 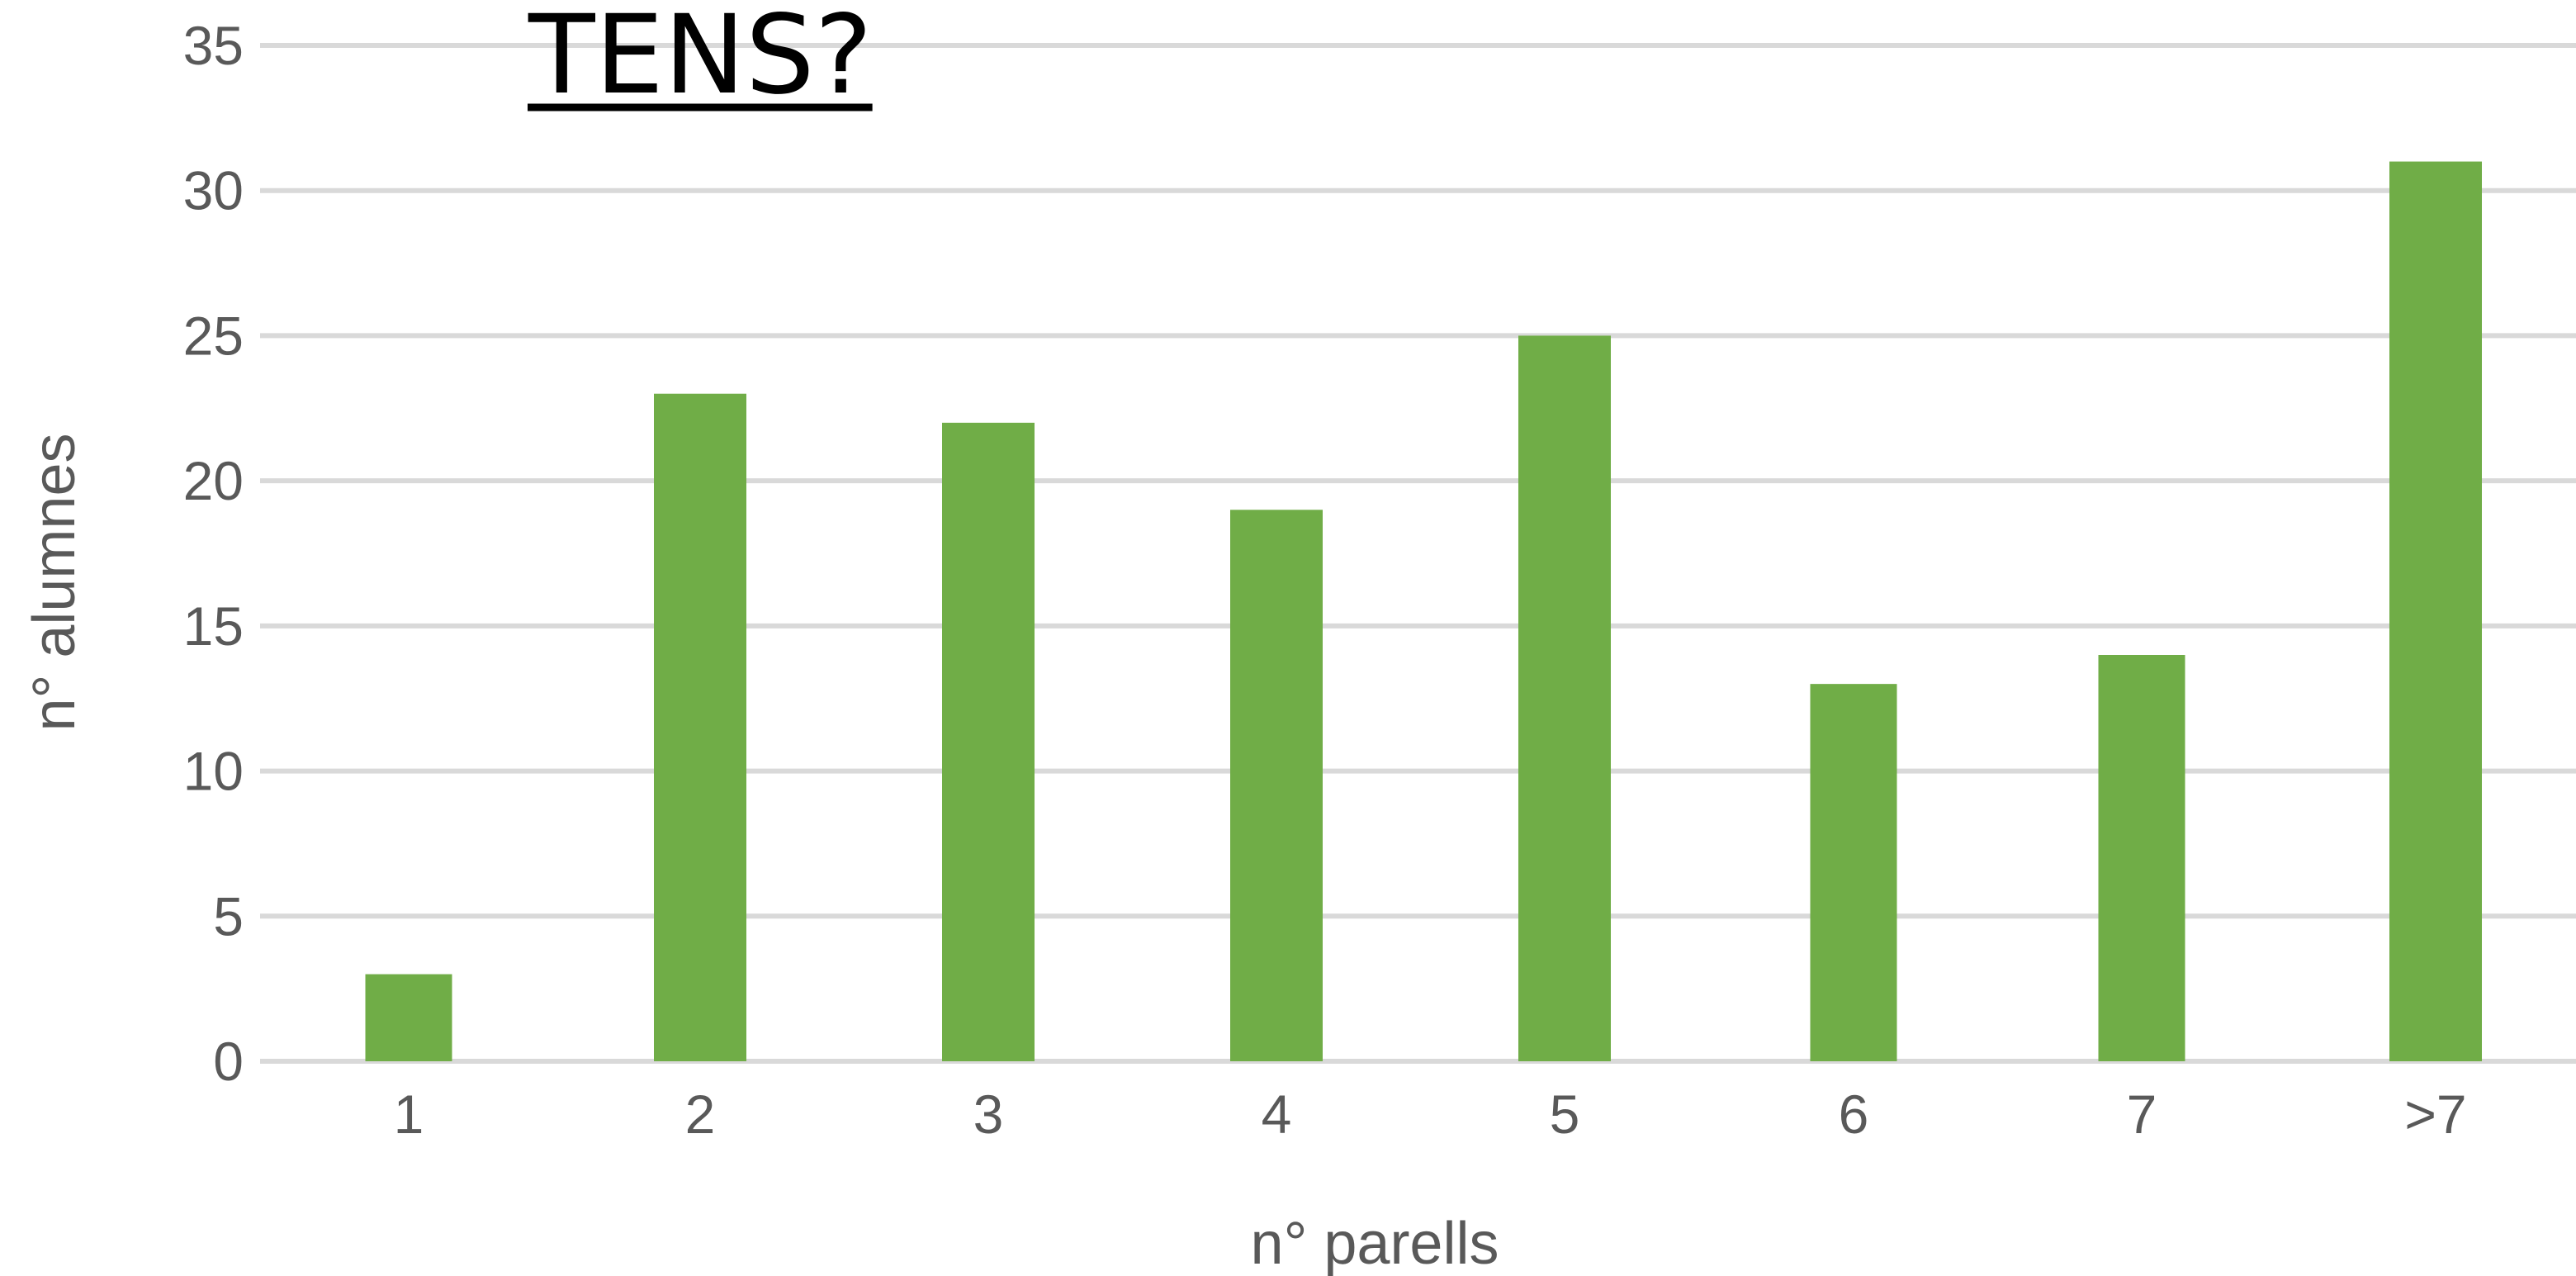 What do you see at coordinates (213, 190) in the screenshot?
I see `y-tick-label: 30` at bounding box center [213, 190].